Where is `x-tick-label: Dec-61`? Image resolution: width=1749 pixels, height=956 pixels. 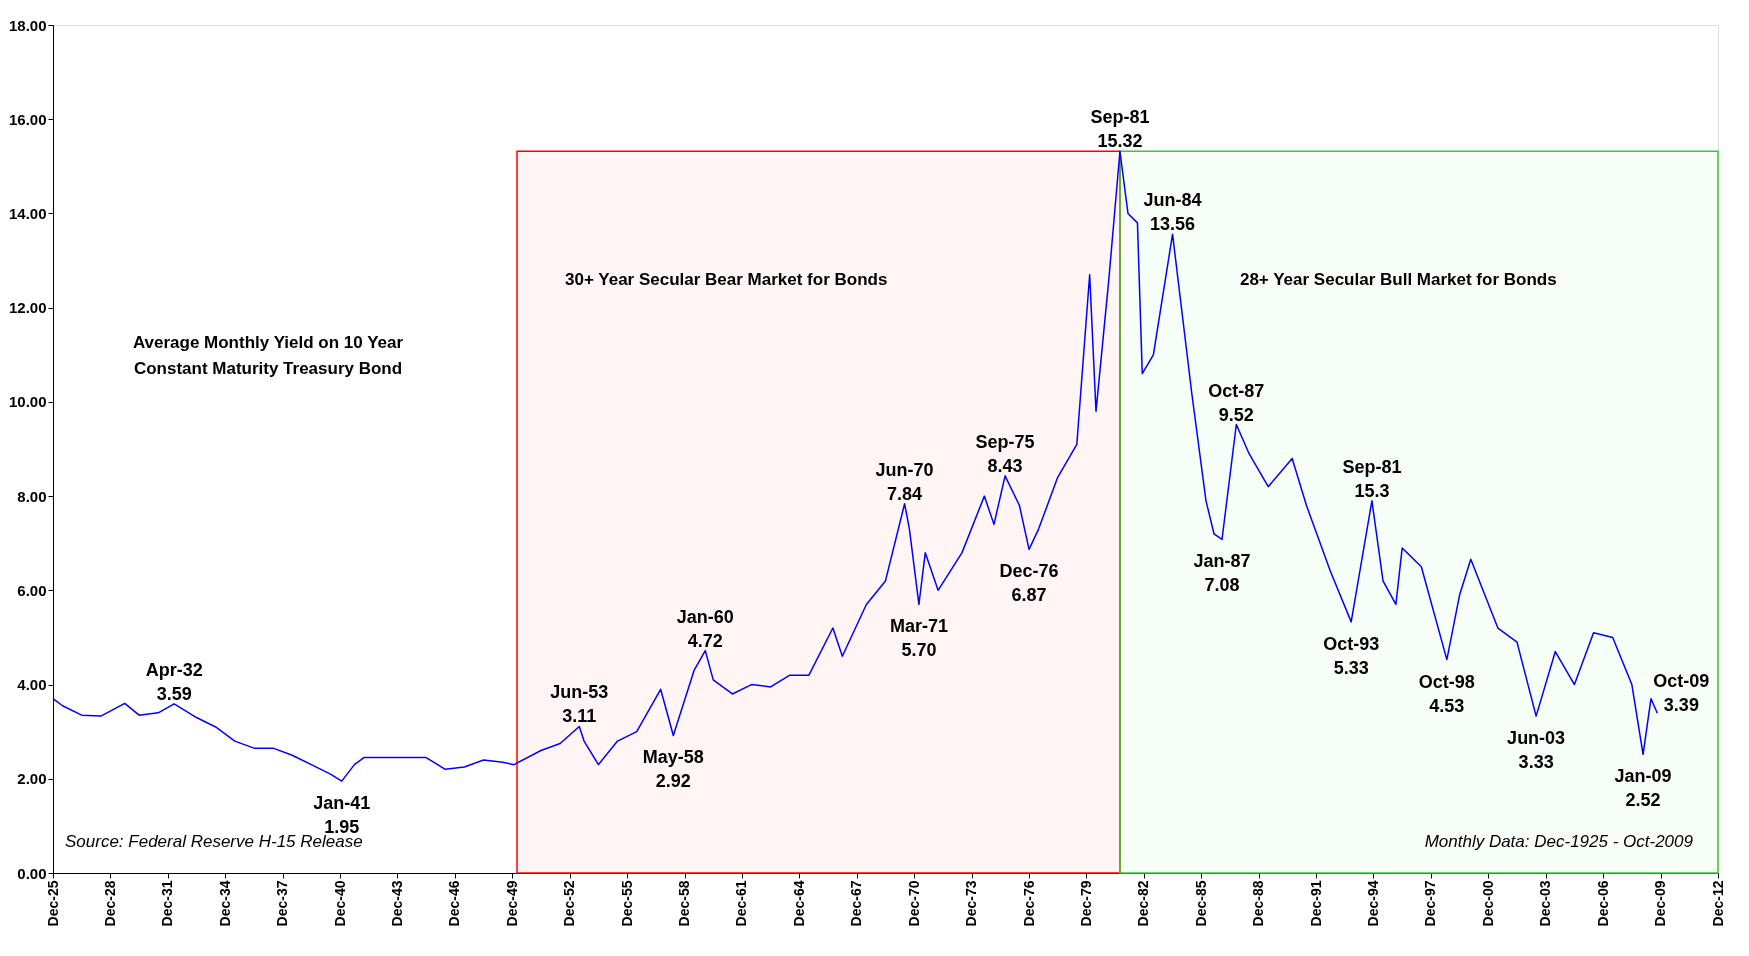
x-tick-label: Dec-61 is located at coordinates (741, 903).